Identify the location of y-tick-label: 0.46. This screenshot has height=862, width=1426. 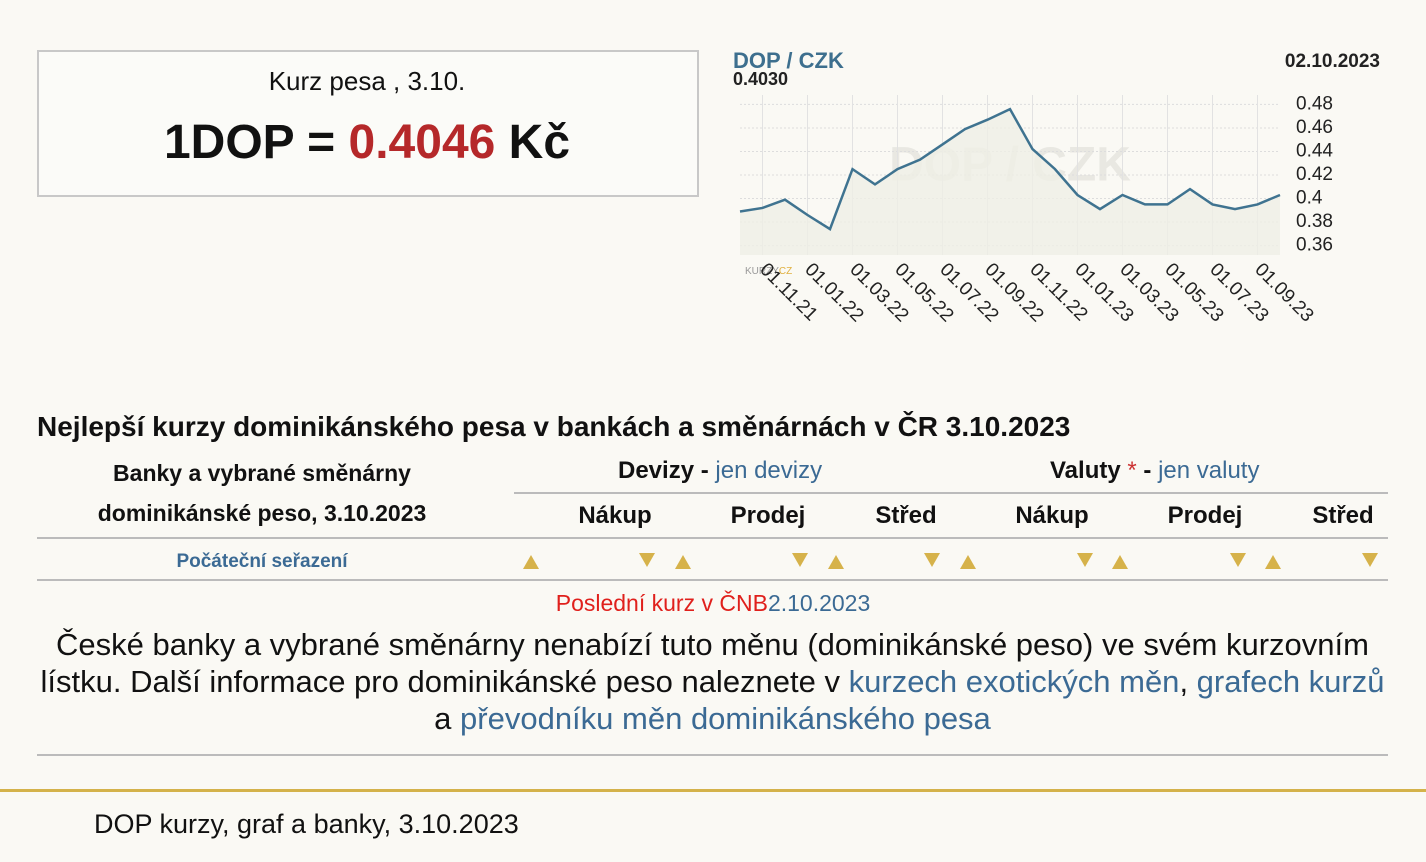
(1314, 127).